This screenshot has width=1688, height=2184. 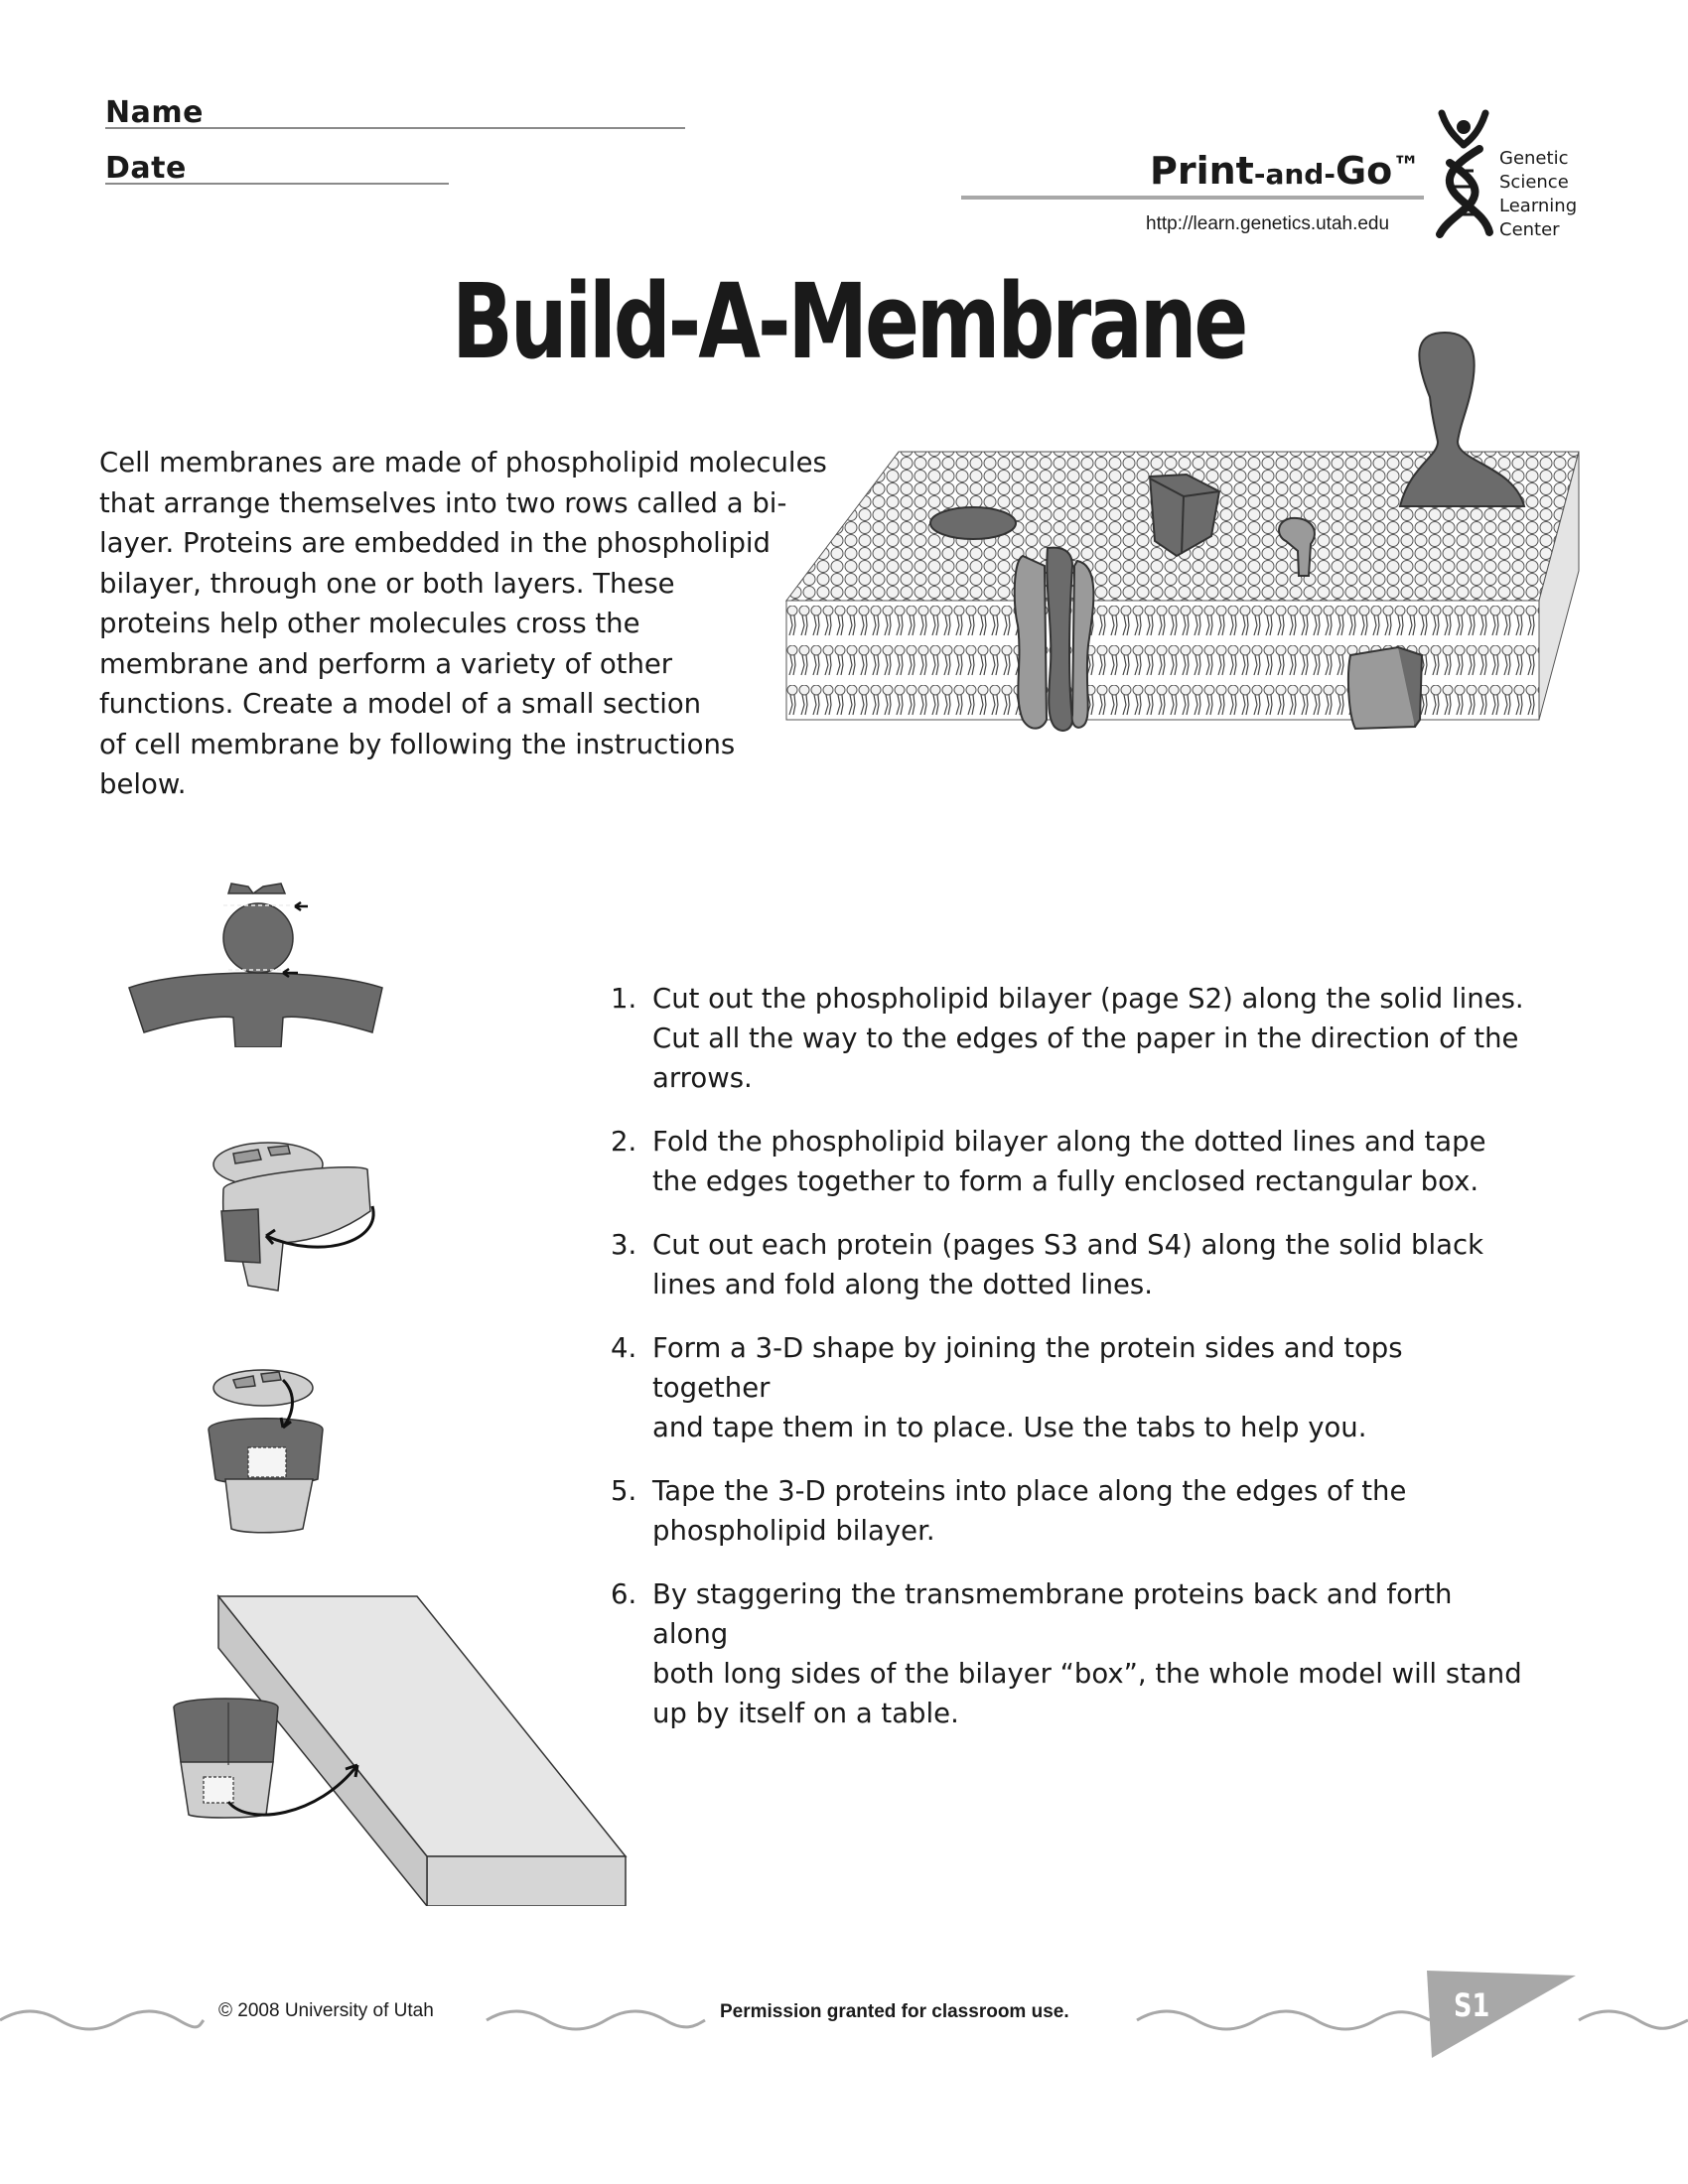 What do you see at coordinates (386, 663) in the screenshot?
I see `intro-line: membrane and perform a variety of other` at bounding box center [386, 663].